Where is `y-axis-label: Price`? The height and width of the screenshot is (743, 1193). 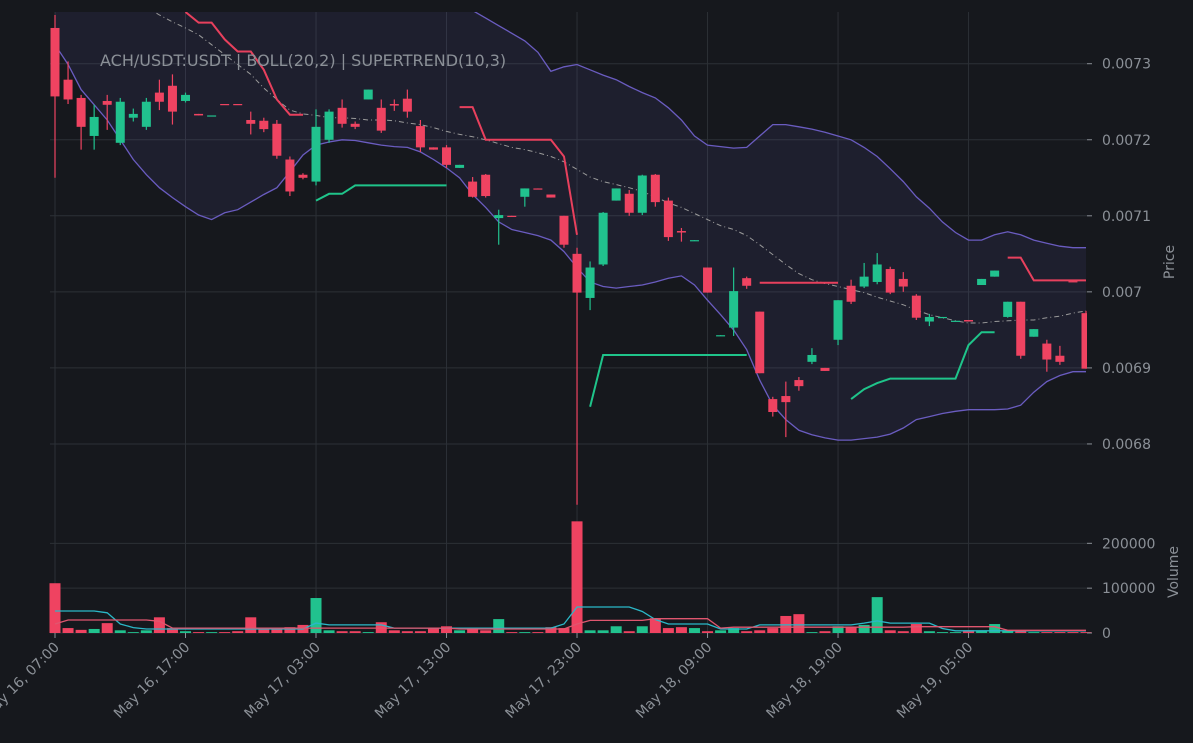
y-axis-label: Price is located at coordinates (1170, 262).